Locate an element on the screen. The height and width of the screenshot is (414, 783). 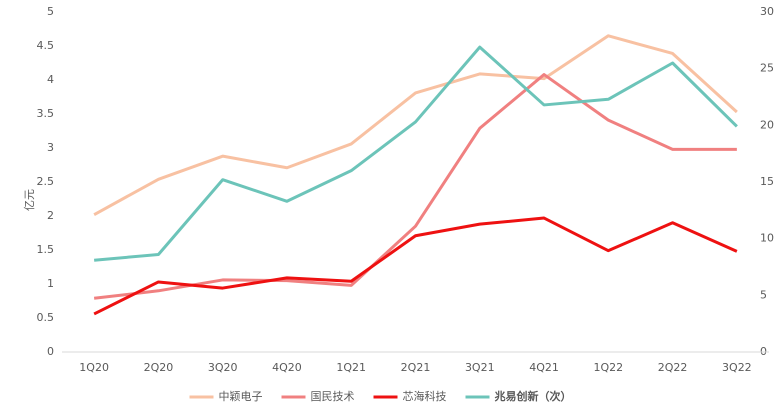
y2-tick-label: 25 is located at coordinates (767, 68).